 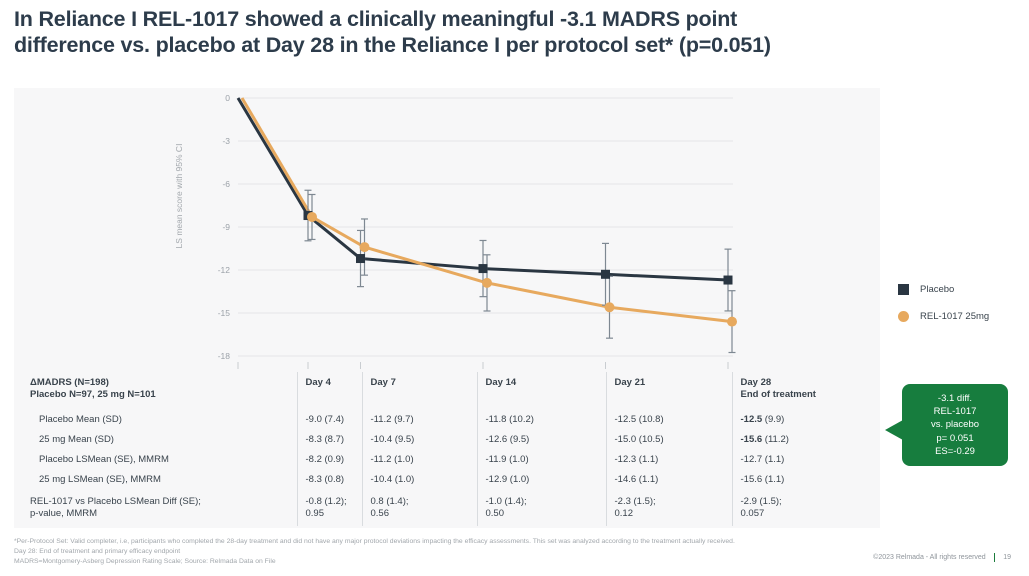 I want to click on legend-item-rel1017: REL-1017 25mg, so click(x=943, y=316).